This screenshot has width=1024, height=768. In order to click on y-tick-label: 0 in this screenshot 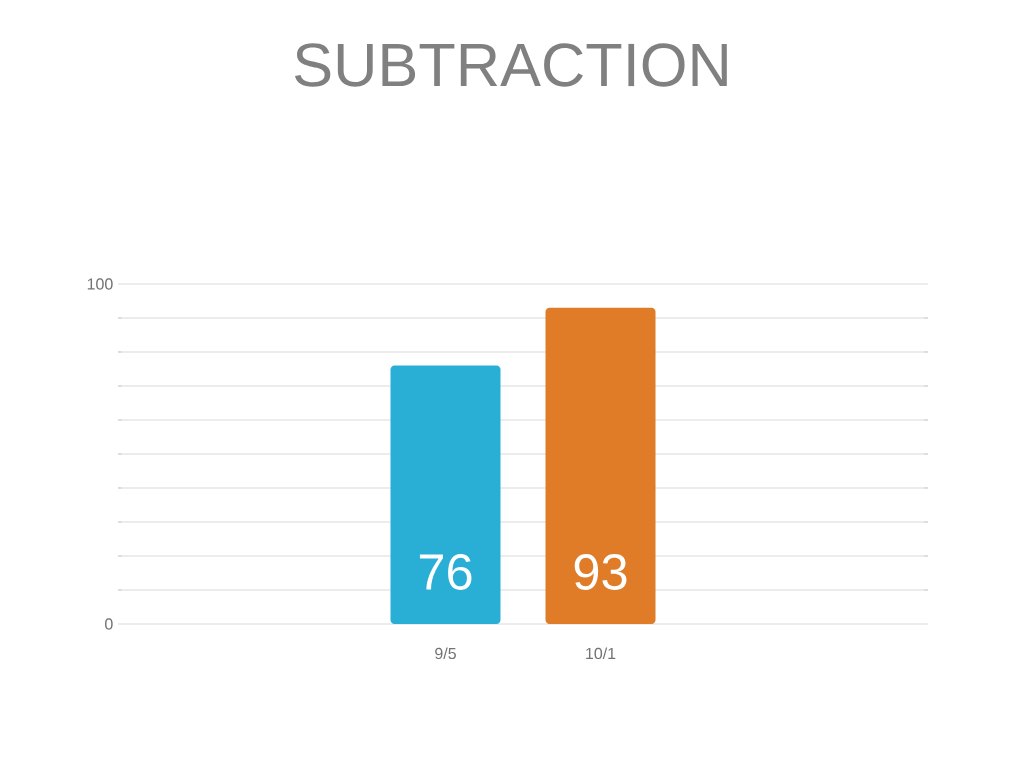, I will do `click(109, 624)`.